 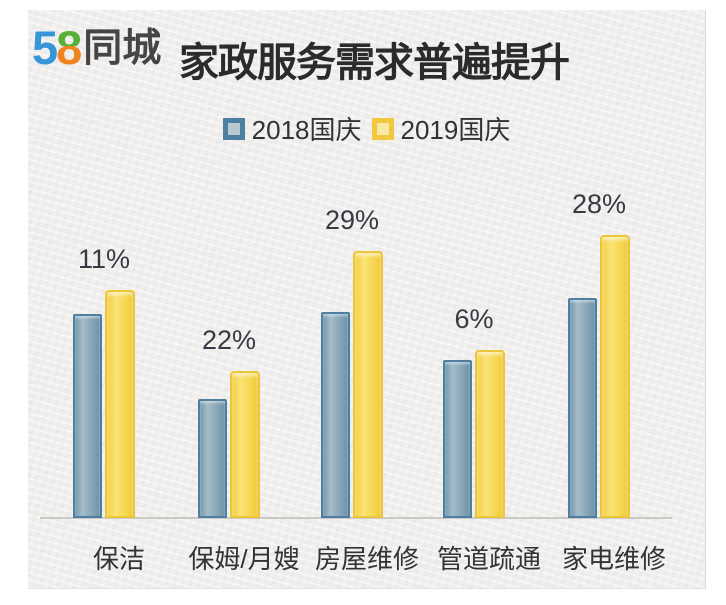 What do you see at coordinates (366, 128) in the screenshot?
I see `legend: 2018国庆 2019国庆` at bounding box center [366, 128].